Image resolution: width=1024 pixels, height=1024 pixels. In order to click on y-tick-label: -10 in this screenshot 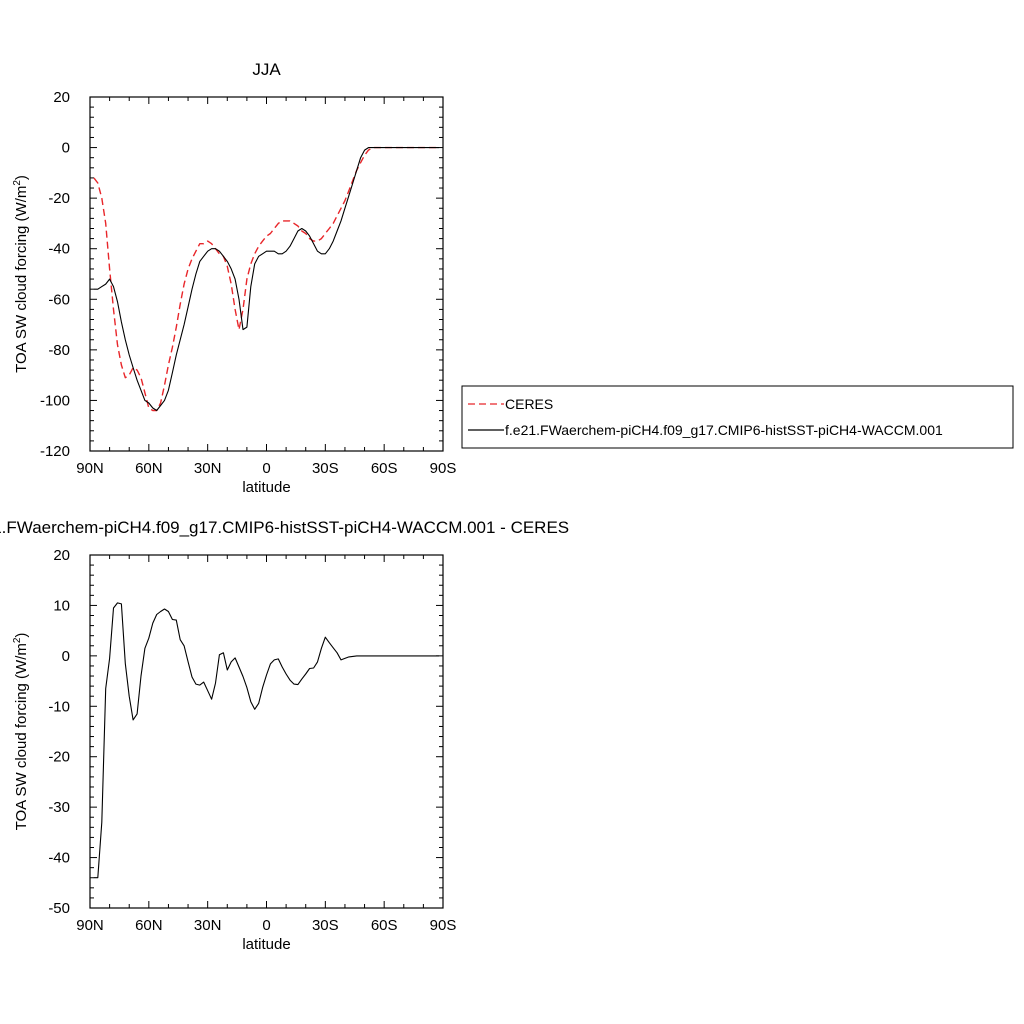, I will do `click(59, 706)`.